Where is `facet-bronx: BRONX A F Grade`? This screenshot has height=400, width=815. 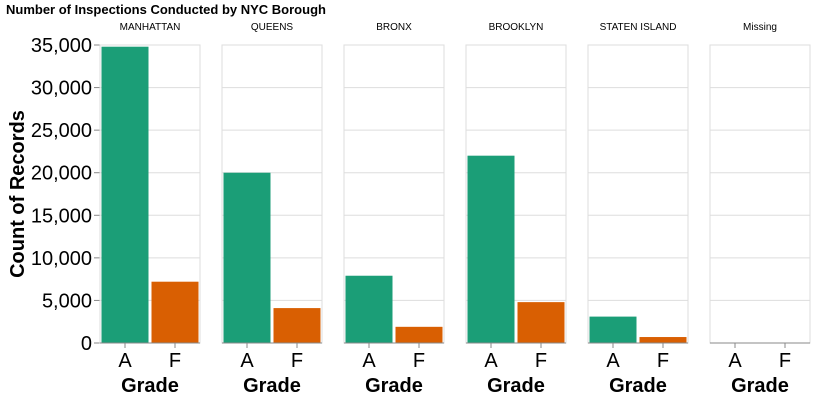
facet-bronx: BRONX A F Grade is located at coordinates (394, 209).